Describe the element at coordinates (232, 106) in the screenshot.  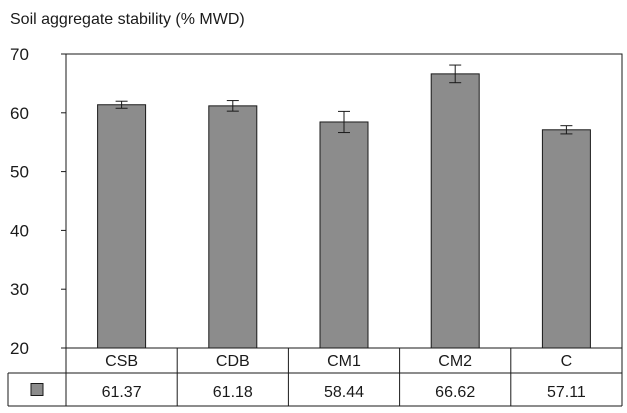
I see `error-bar-cdb` at that location.